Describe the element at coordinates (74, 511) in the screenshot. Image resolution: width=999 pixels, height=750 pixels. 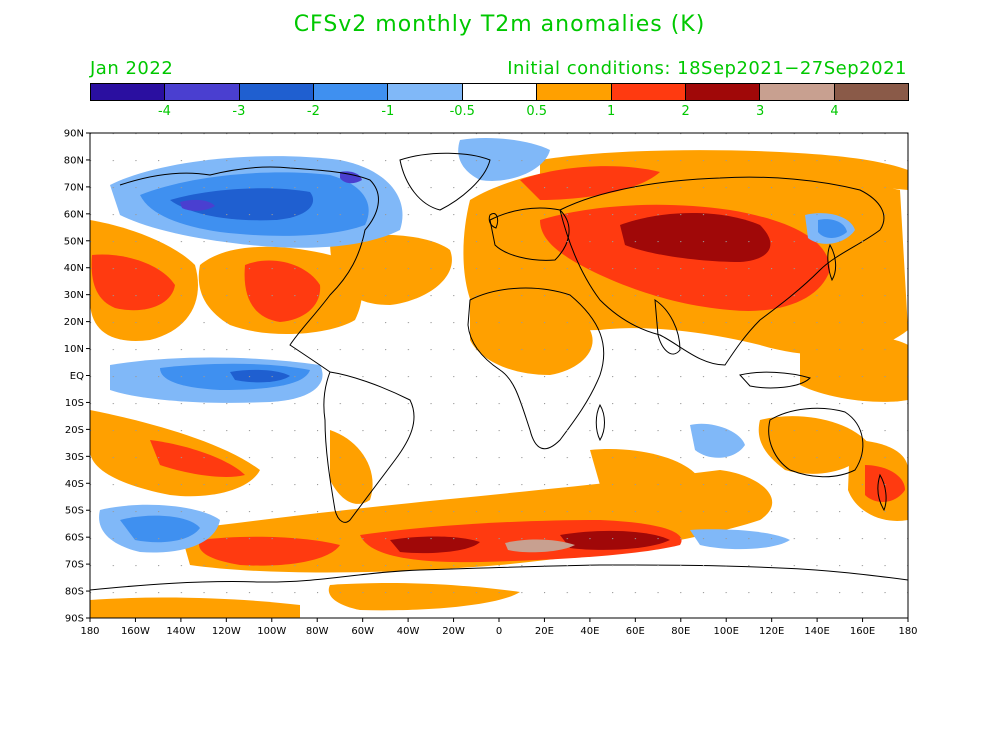
I see `lat-tick-label: 50S` at that location.